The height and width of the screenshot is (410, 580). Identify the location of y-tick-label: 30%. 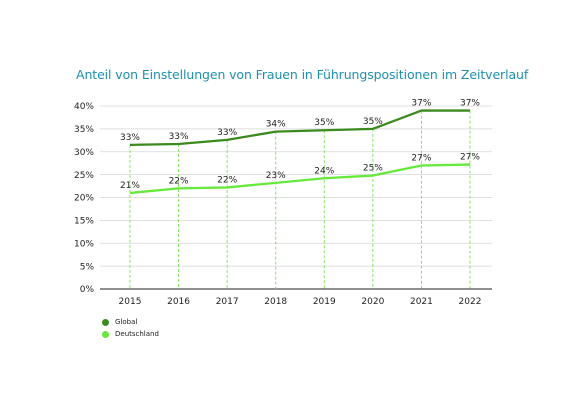
(84, 153).